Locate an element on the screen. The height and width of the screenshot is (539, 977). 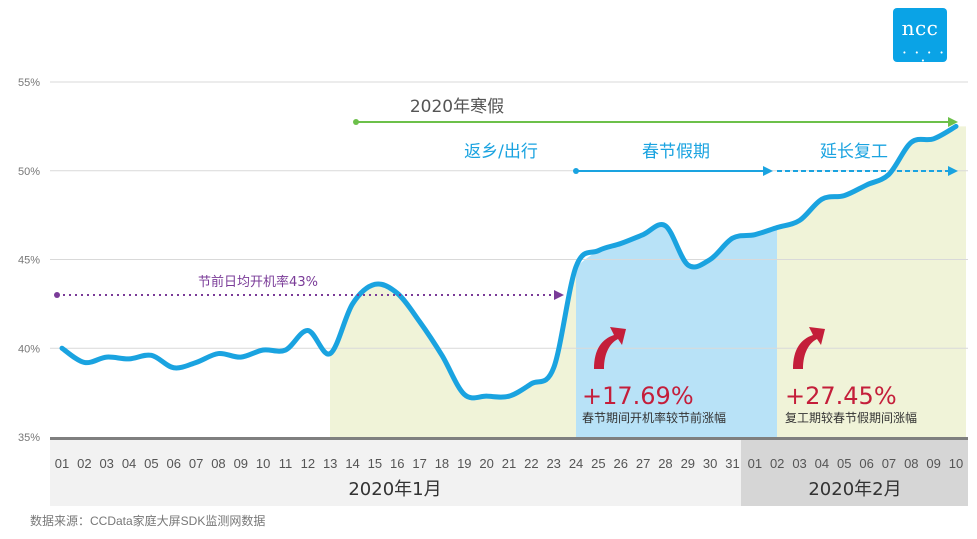
increase-arrow-spring is located at coordinates (610, 348).